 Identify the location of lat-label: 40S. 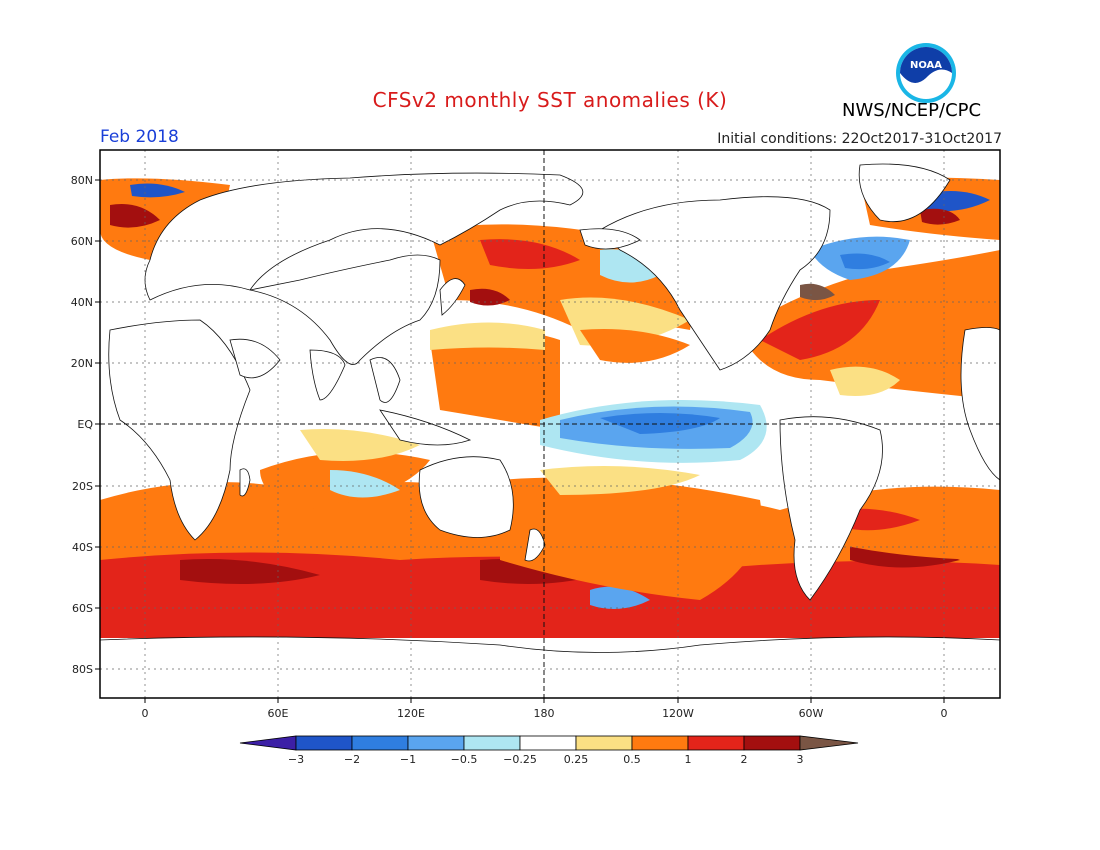
(82, 547).